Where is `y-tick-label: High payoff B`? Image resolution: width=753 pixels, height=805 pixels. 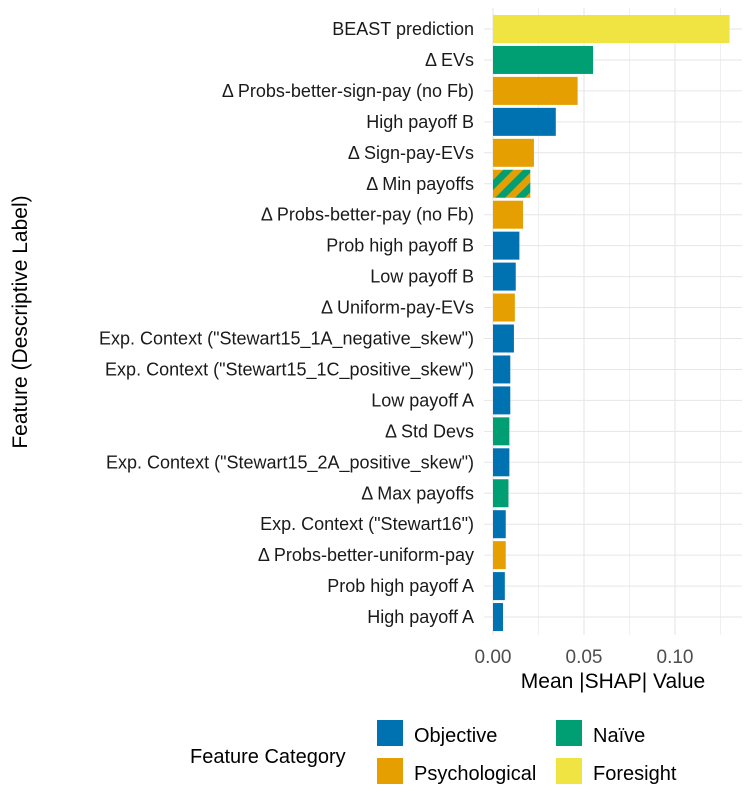 y-tick-label: High payoff B is located at coordinates (420, 122).